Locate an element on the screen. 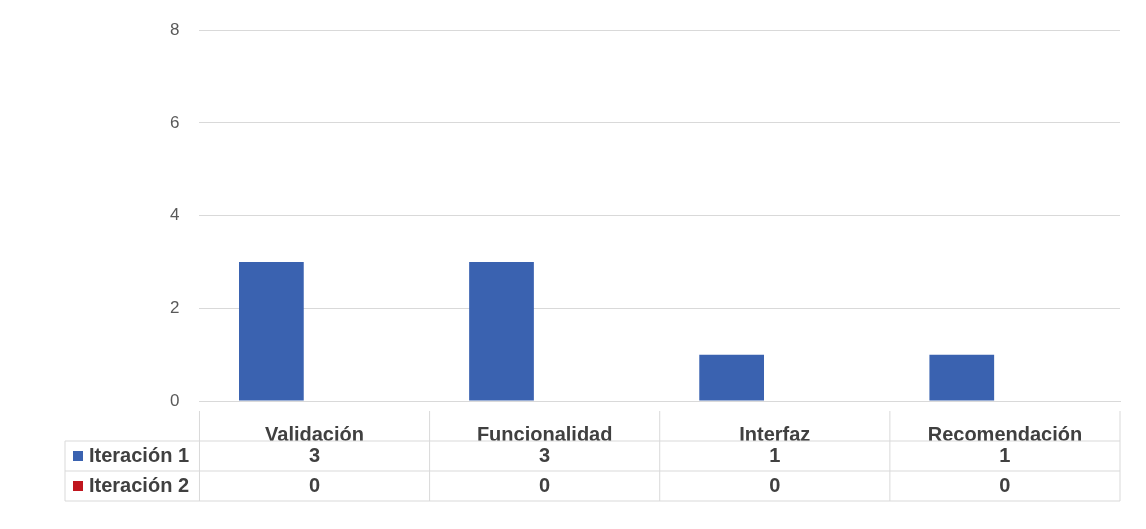 The image size is (1146, 529). x-tick-label: Recomendación is located at coordinates (1005, 433).